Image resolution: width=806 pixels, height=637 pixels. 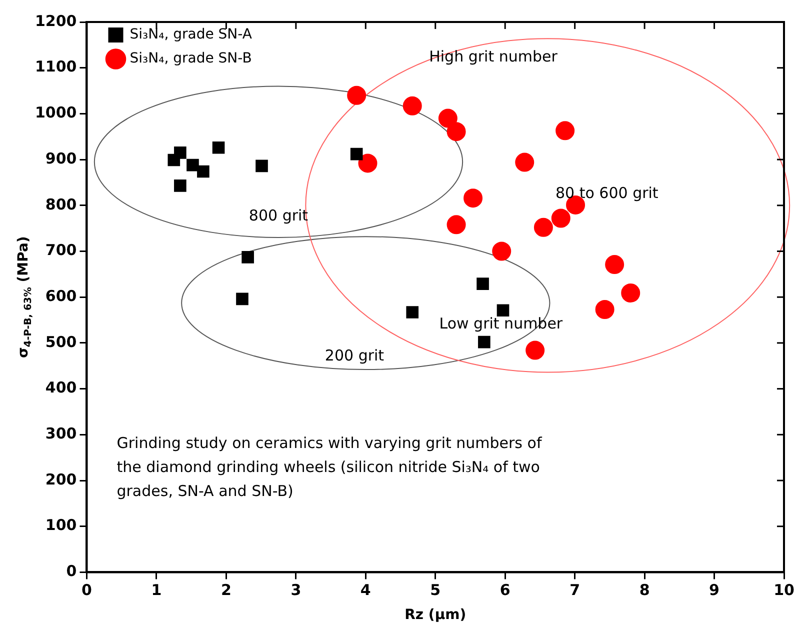 I want to click on x-tick-label: 5, so click(x=435, y=590).